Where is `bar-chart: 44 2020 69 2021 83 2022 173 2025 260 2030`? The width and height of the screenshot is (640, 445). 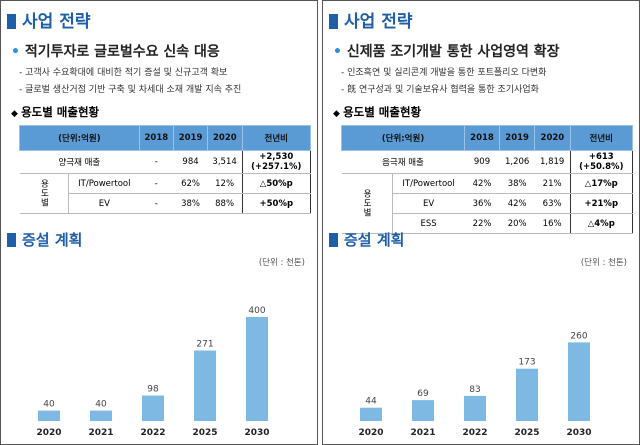 bar-chart: 44 2020 69 2021 83 2022 173 2025 260 2030 is located at coordinates (474, 384).